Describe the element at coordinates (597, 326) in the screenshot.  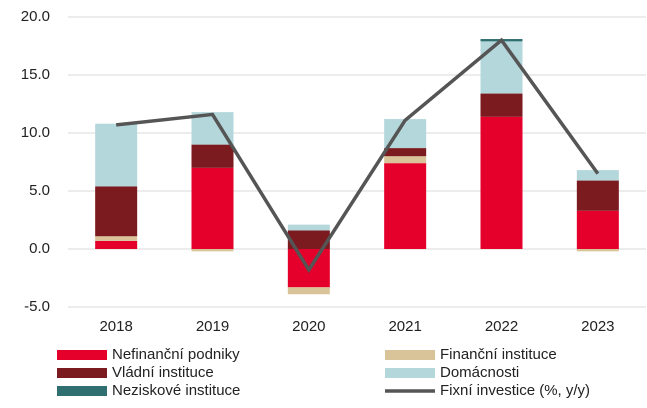
I see `x-tick-label: 2023` at that location.